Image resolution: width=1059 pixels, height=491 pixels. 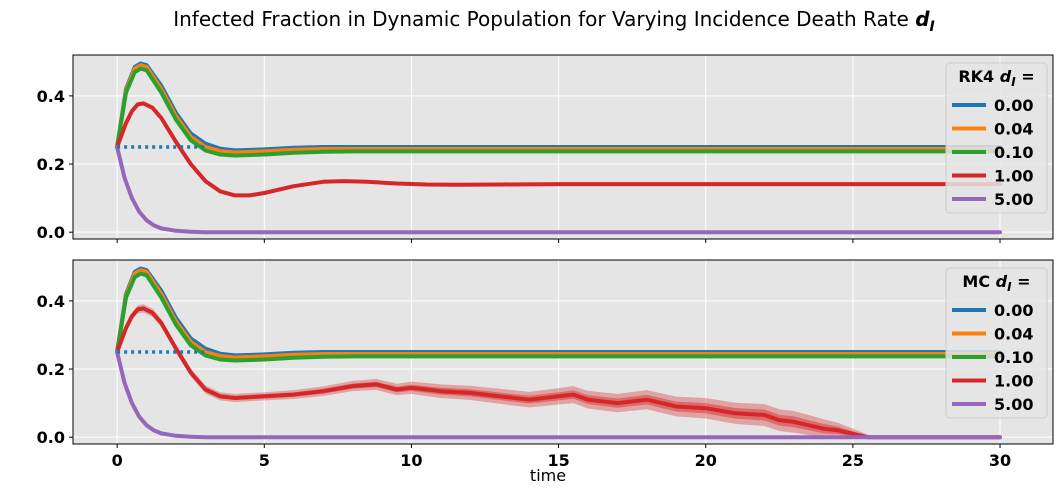 What do you see at coordinates (978, 76) in the screenshot?
I see `legend-title-prefix: RK4` at bounding box center [978, 76].